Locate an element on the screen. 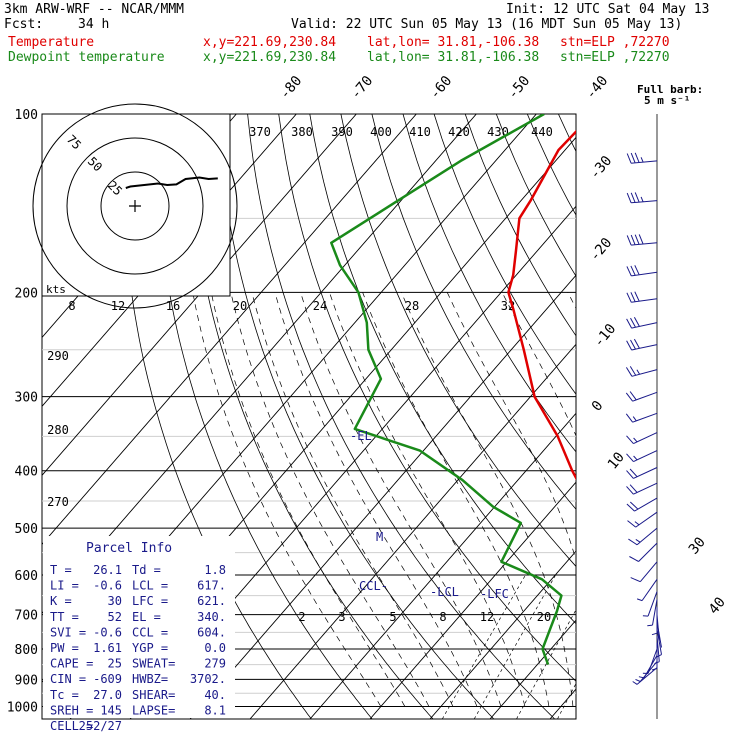 The image size is (740, 740). parcel-annotations: -EL -LCL -LFC CCL- M is located at coordinates (429, 515).